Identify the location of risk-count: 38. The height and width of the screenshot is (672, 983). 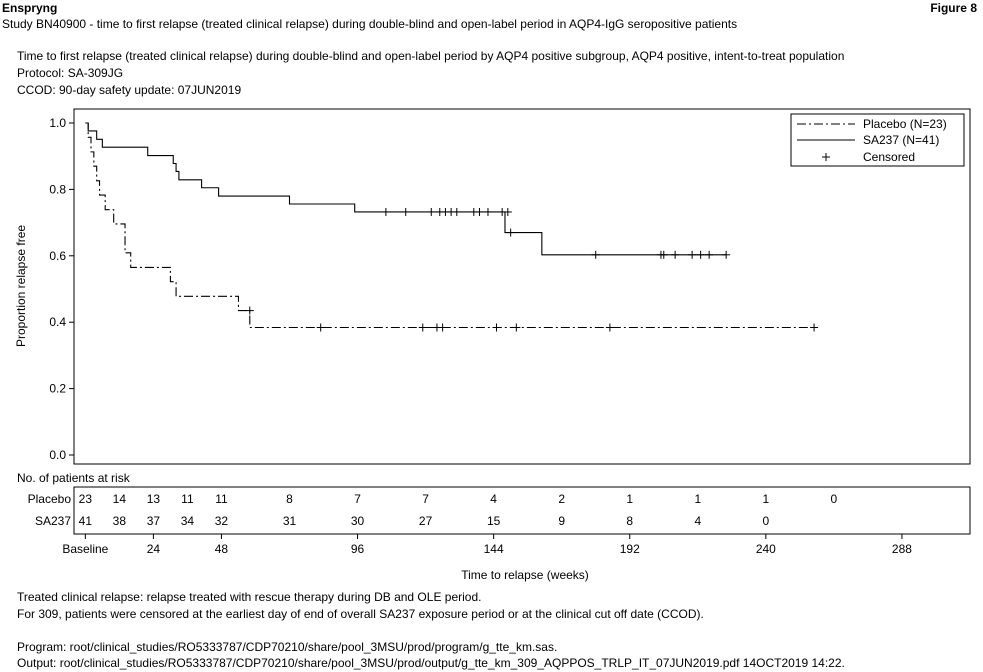
(120, 521).